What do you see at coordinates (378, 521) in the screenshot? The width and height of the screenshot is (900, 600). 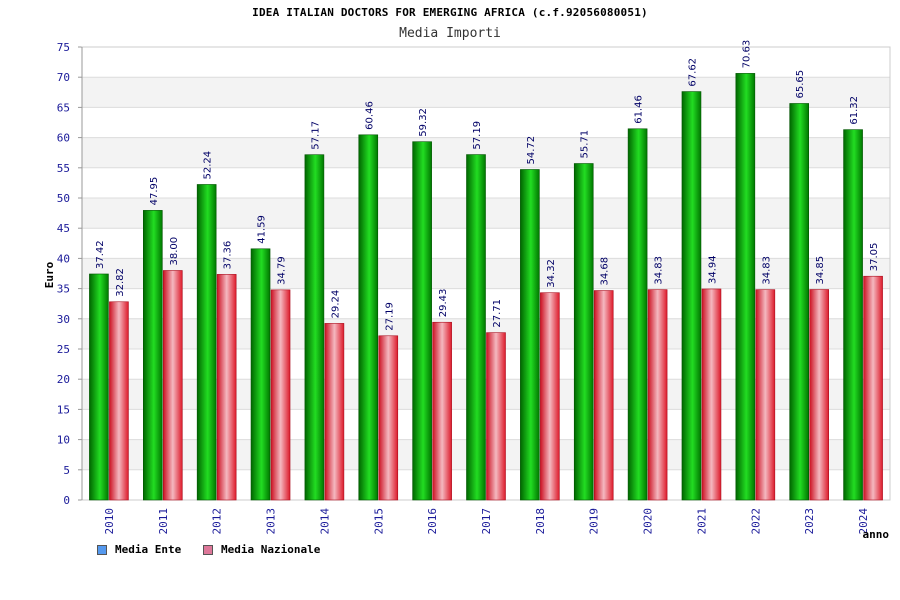 I see `x-tick-label: 2015` at bounding box center [378, 521].